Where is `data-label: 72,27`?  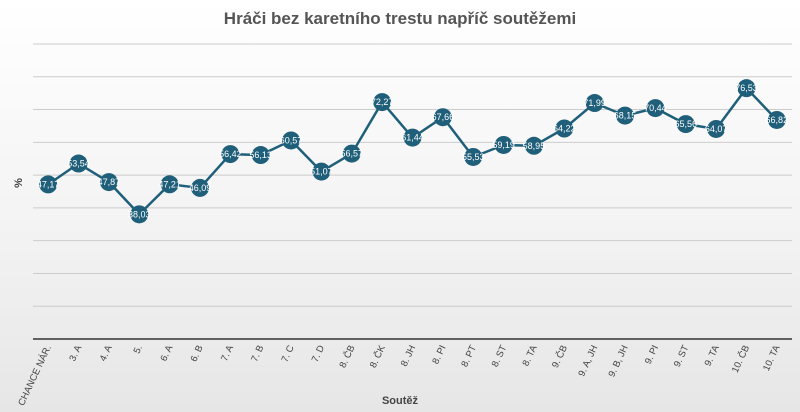 data-label: 72,27 is located at coordinates (382, 102).